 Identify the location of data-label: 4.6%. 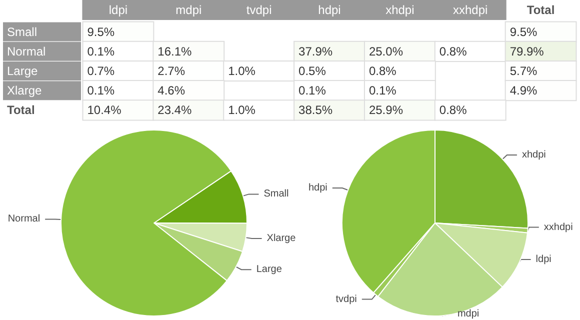
(172, 91).